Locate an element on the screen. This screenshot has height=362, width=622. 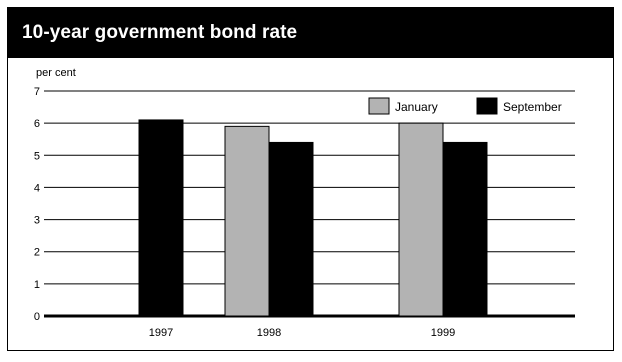
x-tick-label: 1997 is located at coordinates (161, 333).